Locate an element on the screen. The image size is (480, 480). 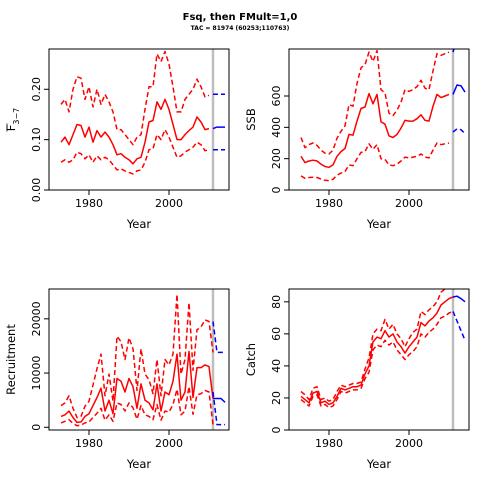
ssb-series-forecast-lower is located at coordinates (459, 131).